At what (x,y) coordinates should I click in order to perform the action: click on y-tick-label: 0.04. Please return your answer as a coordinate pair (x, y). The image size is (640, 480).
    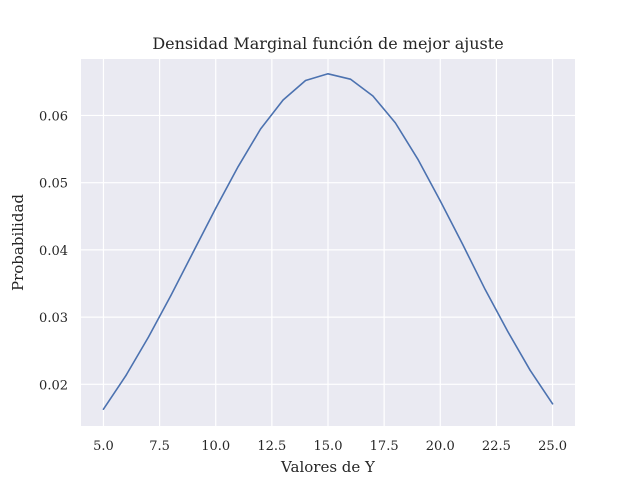
    Looking at the image, I should click on (53, 251).